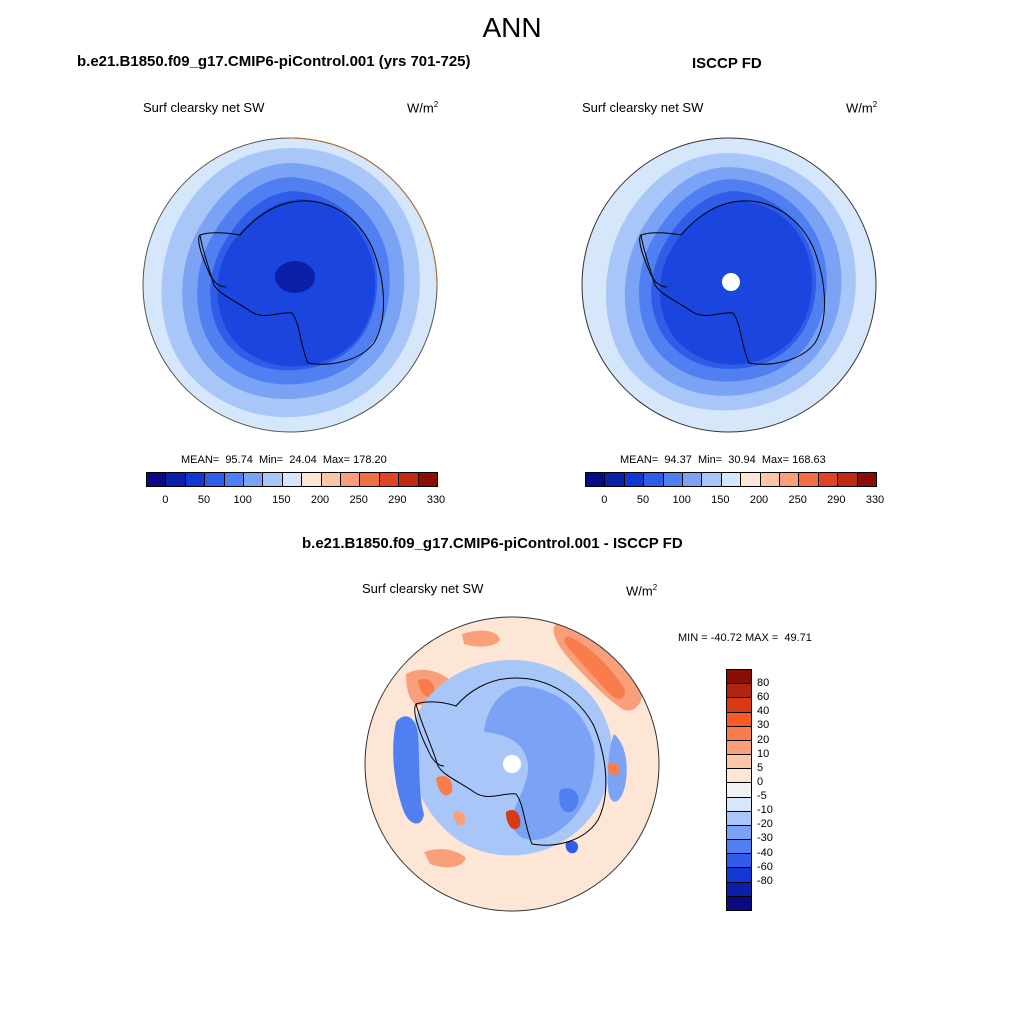 Image resolution: width=1024 pixels, height=1024 pixels. I want to click on colorbar-model-tick-label: 250, so click(358, 500).